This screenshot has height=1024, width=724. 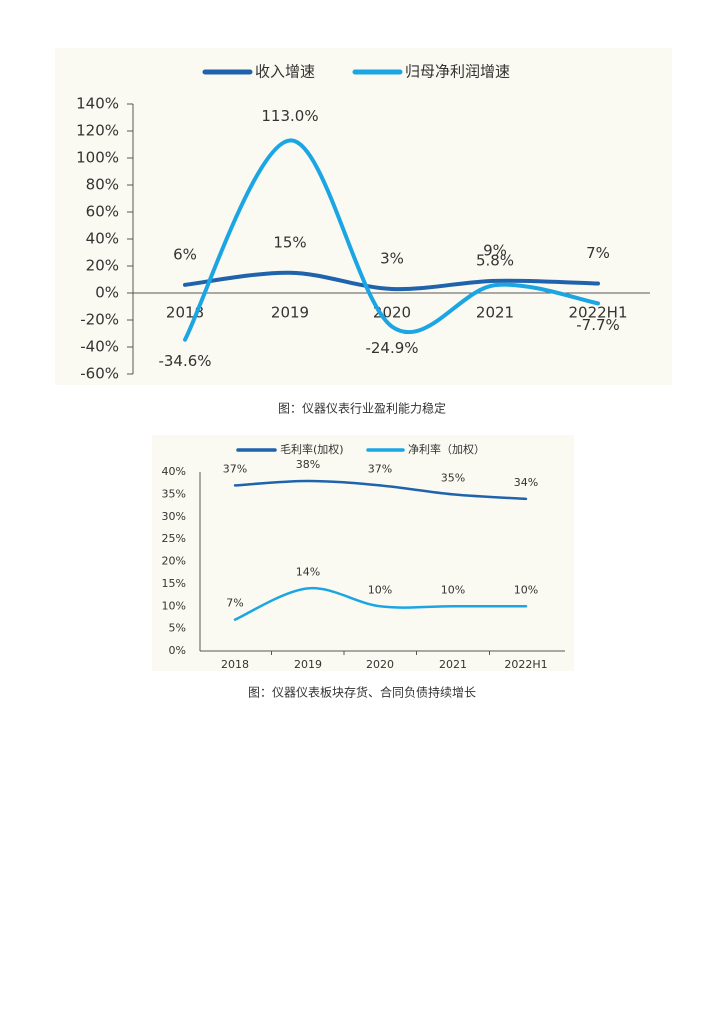 What do you see at coordinates (174, 583) in the screenshot?
I see `y-tick-label: 15%` at bounding box center [174, 583].